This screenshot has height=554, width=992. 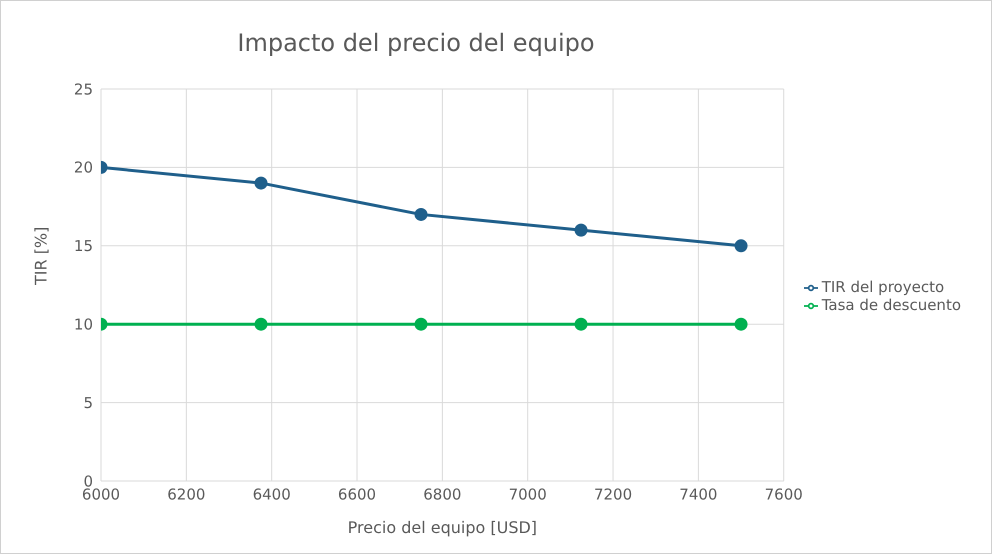 What do you see at coordinates (88, 403) in the screenshot?
I see `y-tick-label: 5` at bounding box center [88, 403].